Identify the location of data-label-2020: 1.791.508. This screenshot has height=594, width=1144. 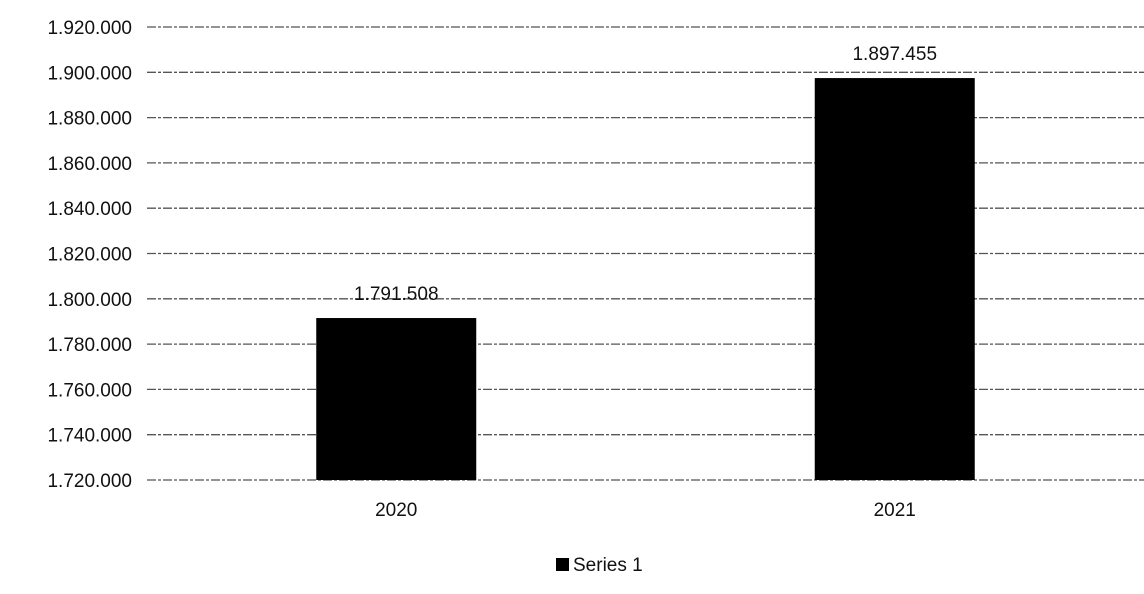
(396, 294).